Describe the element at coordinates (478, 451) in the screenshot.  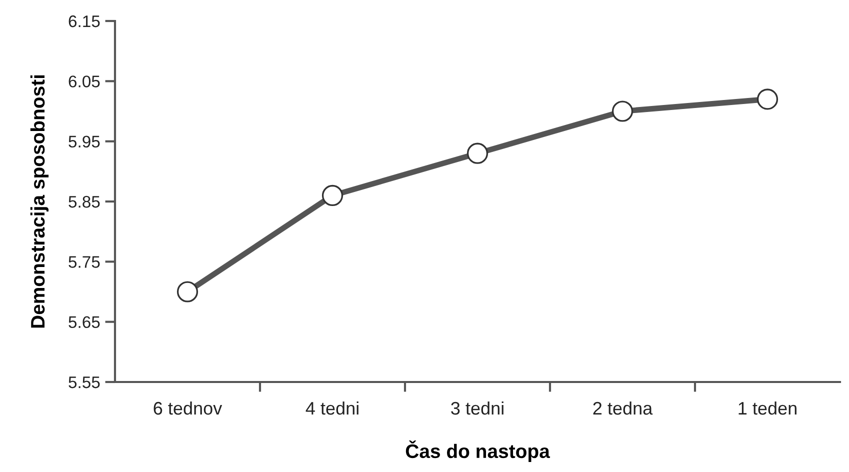
I see `x-axis-title: Čas do nastopa` at that location.